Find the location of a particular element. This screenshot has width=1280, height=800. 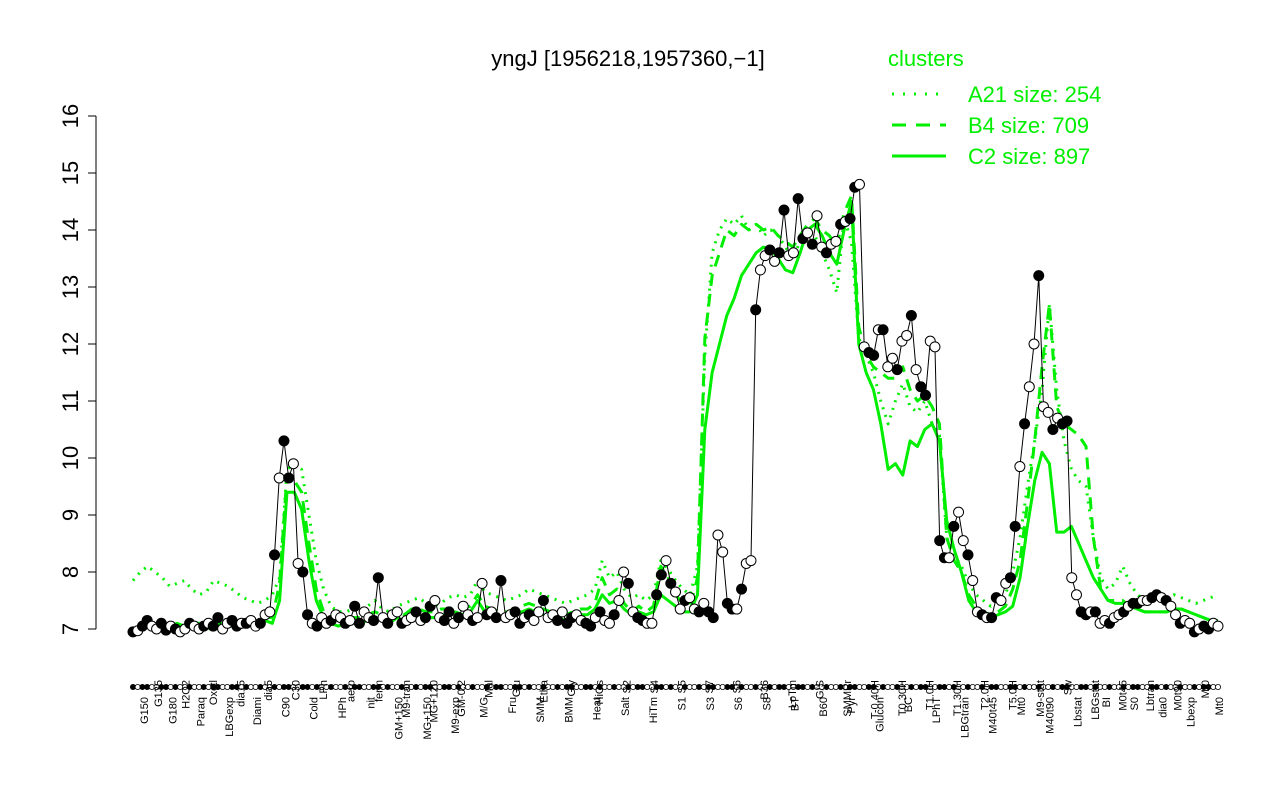

x-tick-label: M9-tran is located at coordinates (407, 699).